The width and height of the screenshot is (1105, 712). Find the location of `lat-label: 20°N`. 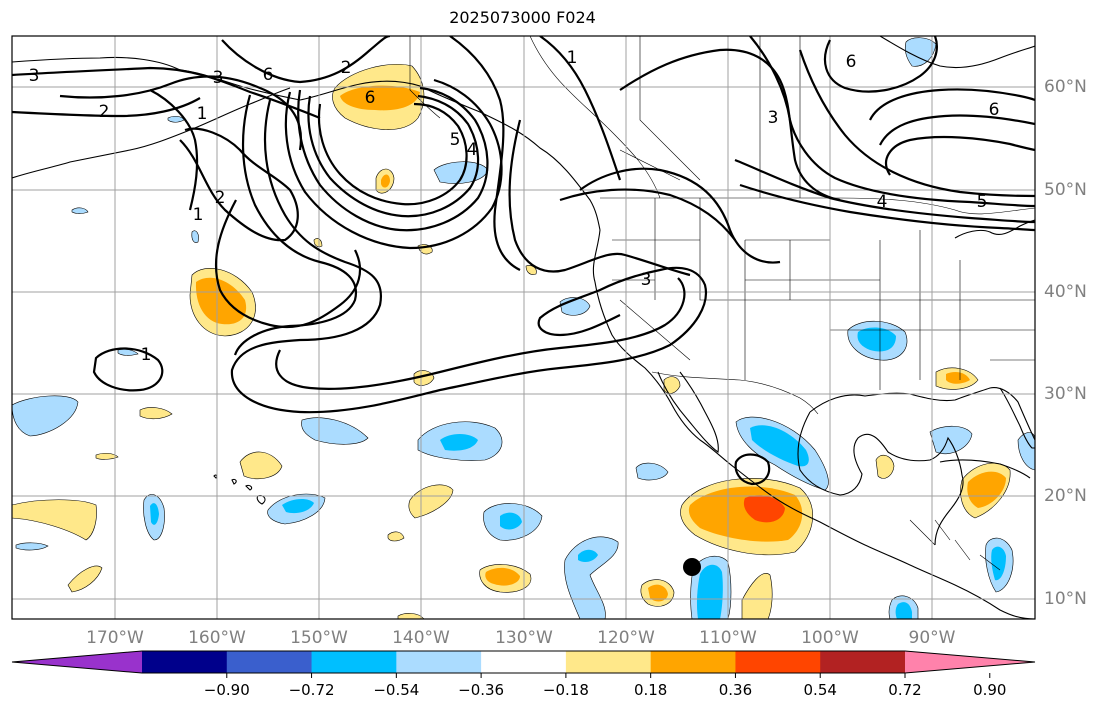

lat-label: 20°N is located at coordinates (1065, 496).